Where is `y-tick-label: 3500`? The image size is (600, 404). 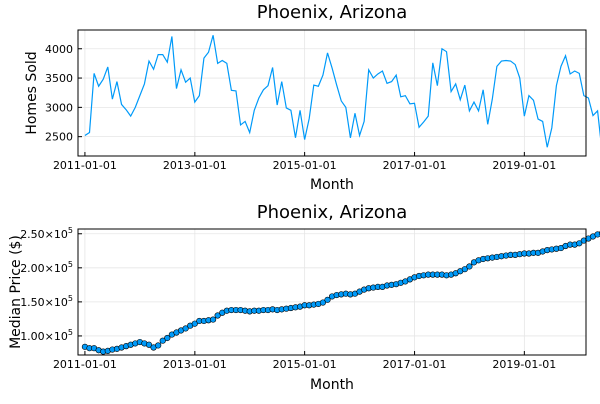 y-tick-label: 3500 is located at coordinates (59, 78).